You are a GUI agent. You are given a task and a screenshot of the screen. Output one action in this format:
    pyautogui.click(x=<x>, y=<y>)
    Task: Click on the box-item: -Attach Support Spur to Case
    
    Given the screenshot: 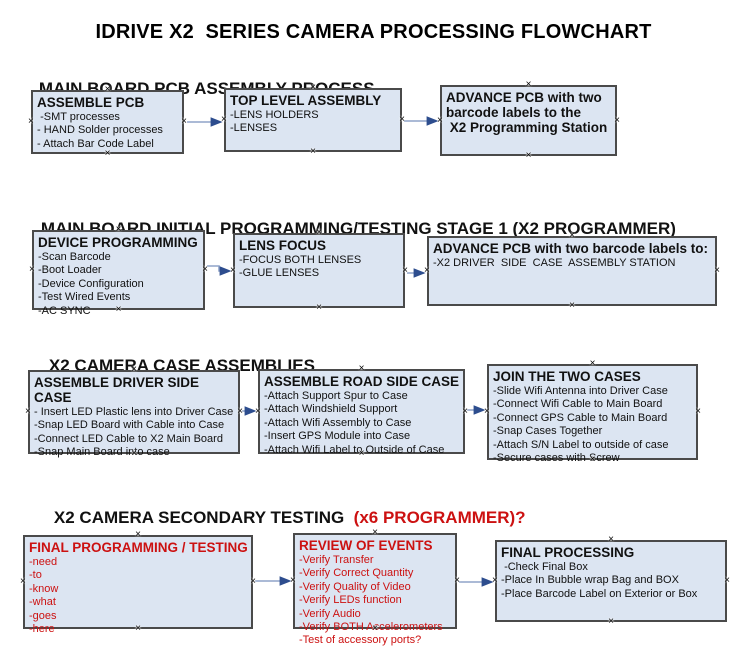 What is the action you would take?
    pyautogui.click(x=336, y=396)
    